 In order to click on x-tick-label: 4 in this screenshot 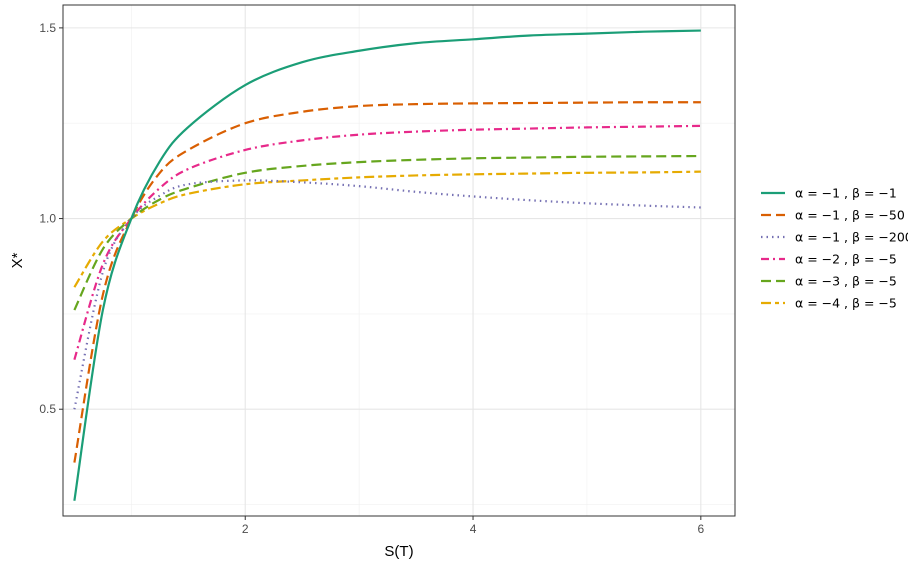, I will do `click(473, 529)`.